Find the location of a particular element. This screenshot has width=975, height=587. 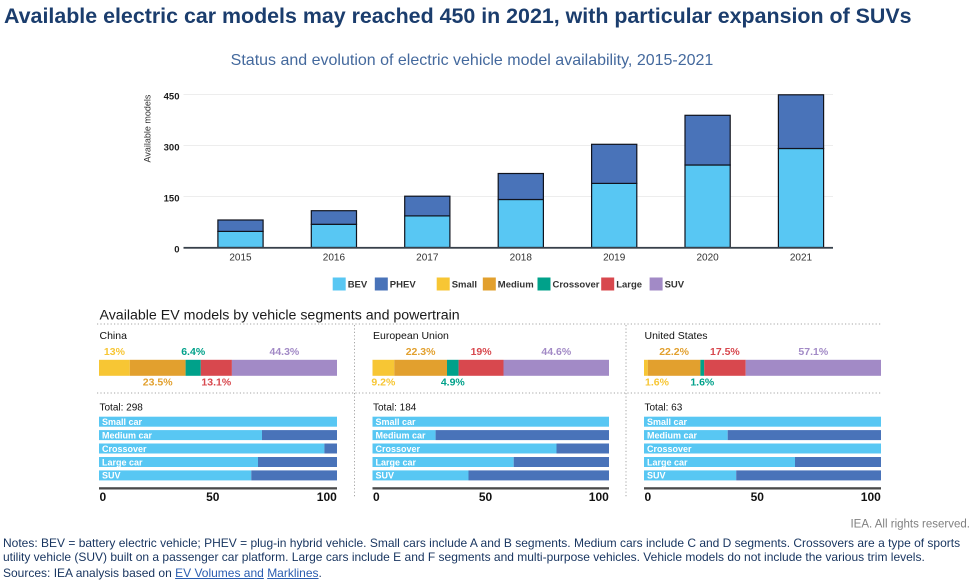

svg-text: 22.3% is located at coordinates (421, 352).